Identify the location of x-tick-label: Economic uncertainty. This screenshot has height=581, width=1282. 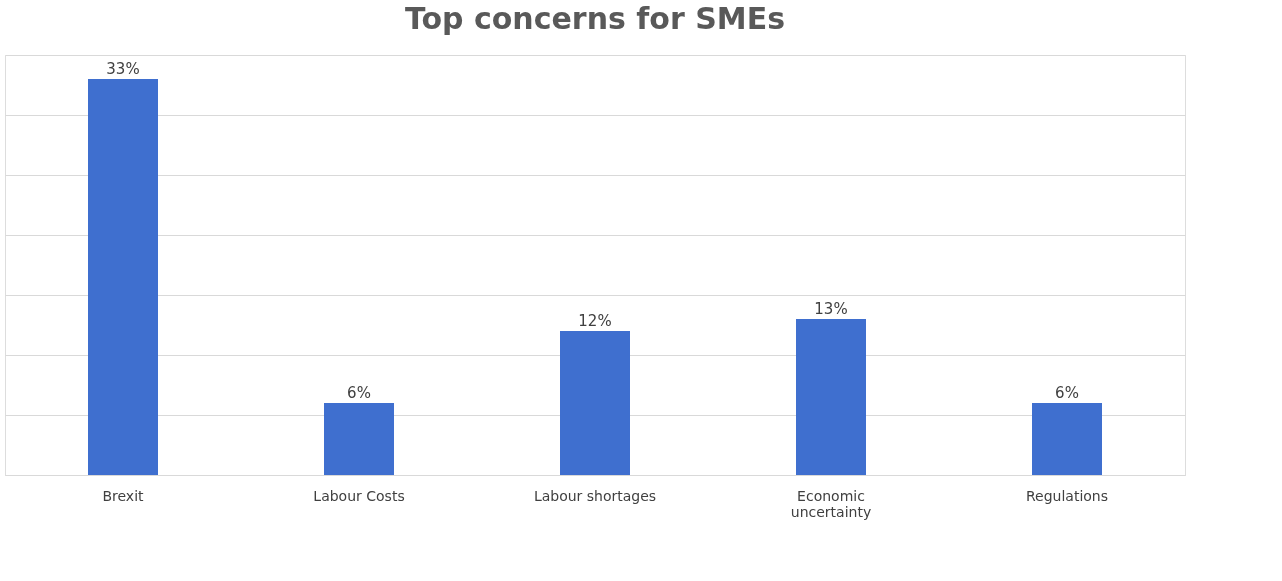
(831, 503).